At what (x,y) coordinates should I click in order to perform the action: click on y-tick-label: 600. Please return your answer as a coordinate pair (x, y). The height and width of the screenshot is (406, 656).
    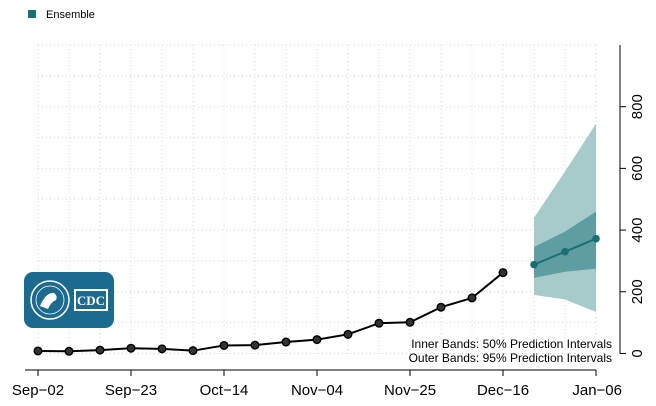
    Looking at the image, I should click on (637, 168).